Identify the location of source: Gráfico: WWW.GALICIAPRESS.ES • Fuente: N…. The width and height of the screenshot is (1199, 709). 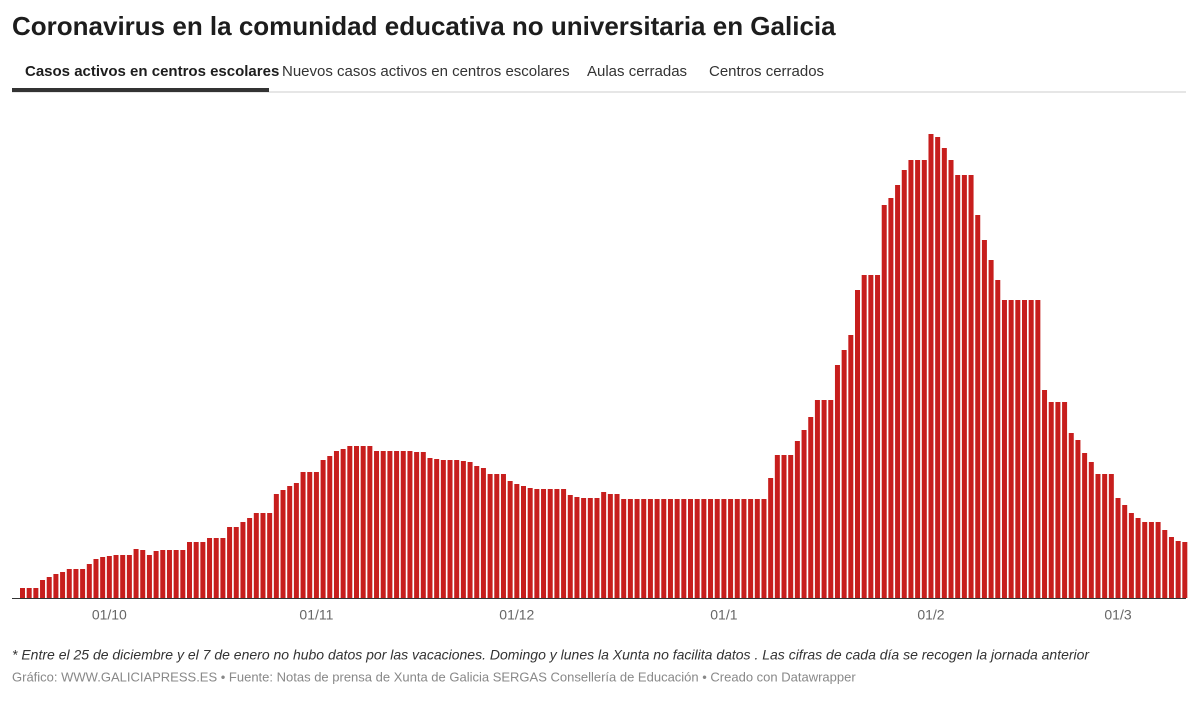
(434, 676).